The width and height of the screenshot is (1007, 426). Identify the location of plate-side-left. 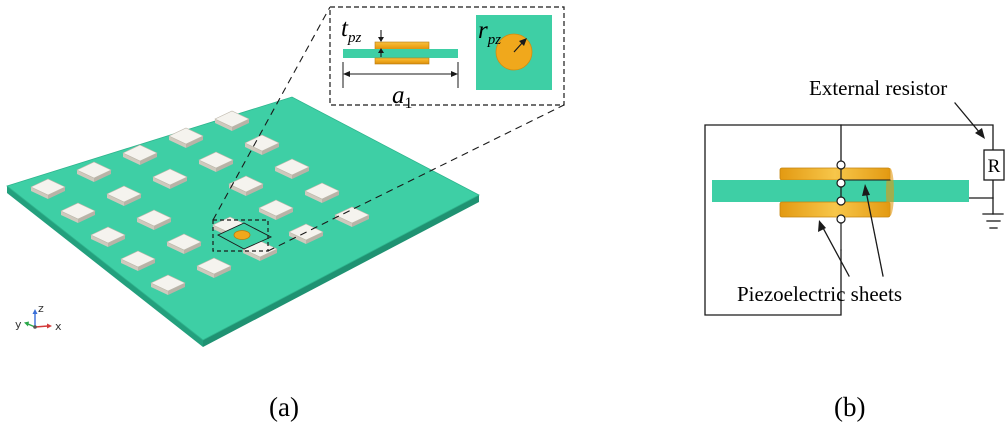
(105, 266).